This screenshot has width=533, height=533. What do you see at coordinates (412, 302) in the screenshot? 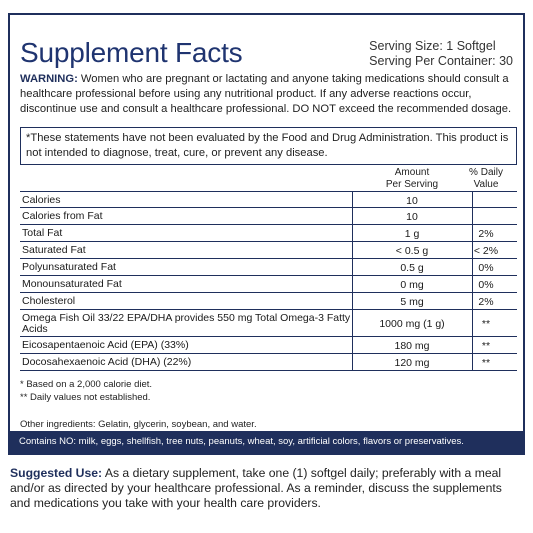
I see `row-amount: 5 mg` at bounding box center [412, 302].